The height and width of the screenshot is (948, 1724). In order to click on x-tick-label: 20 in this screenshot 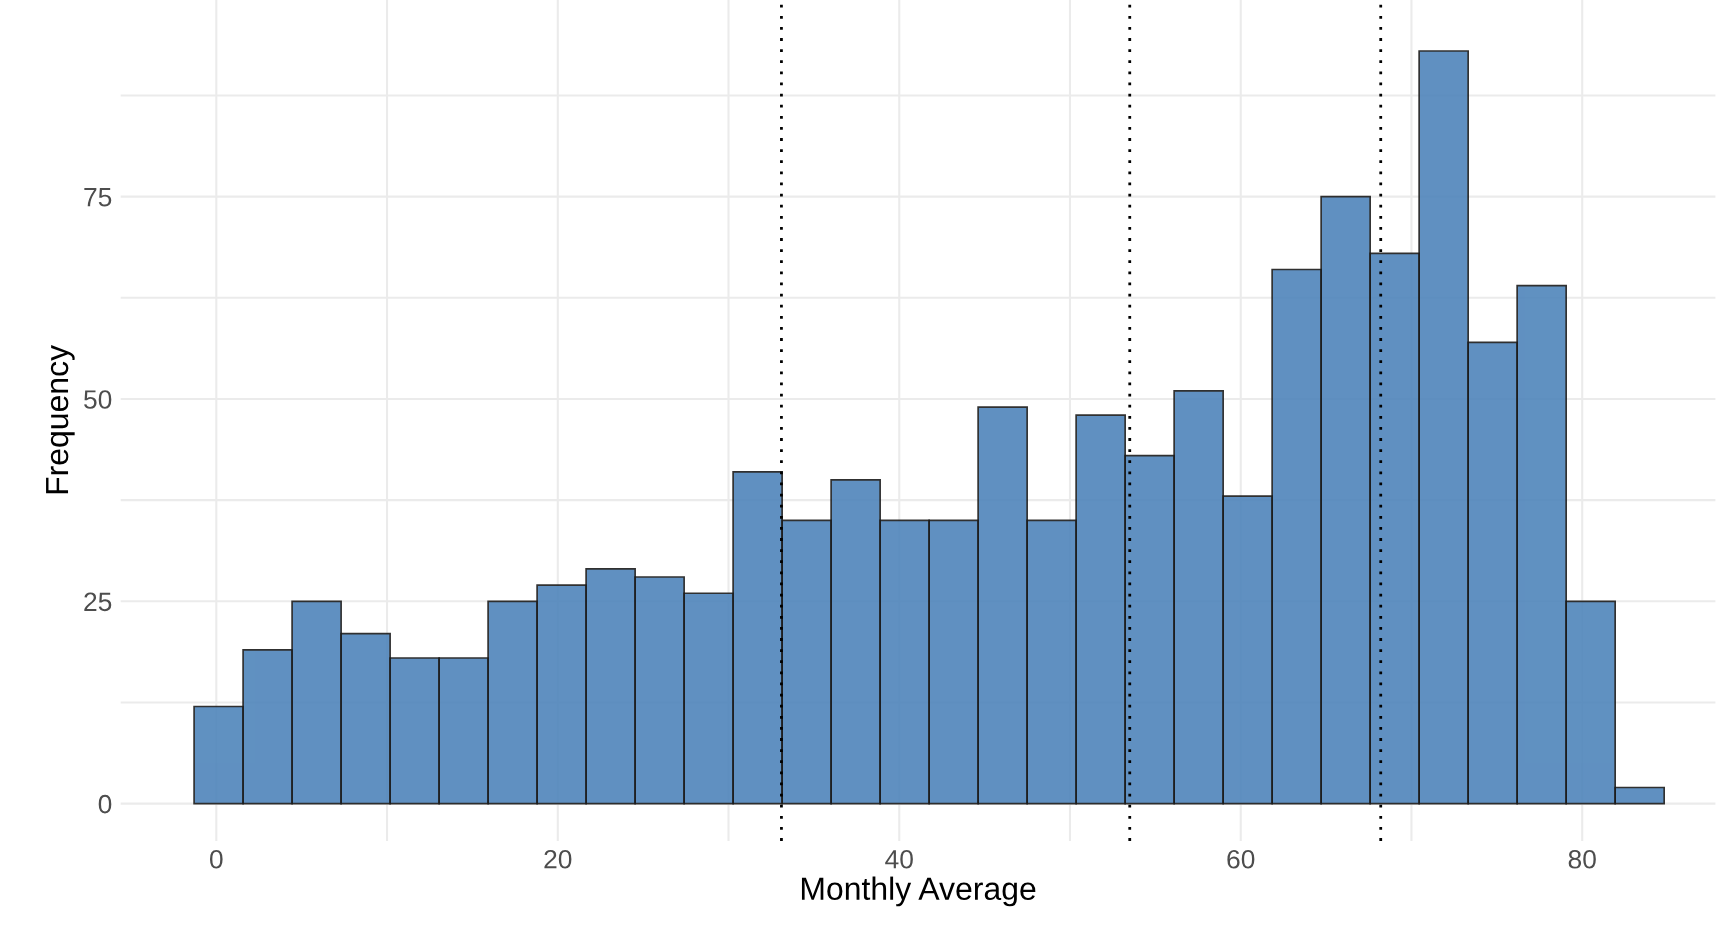, I will do `click(558, 859)`.